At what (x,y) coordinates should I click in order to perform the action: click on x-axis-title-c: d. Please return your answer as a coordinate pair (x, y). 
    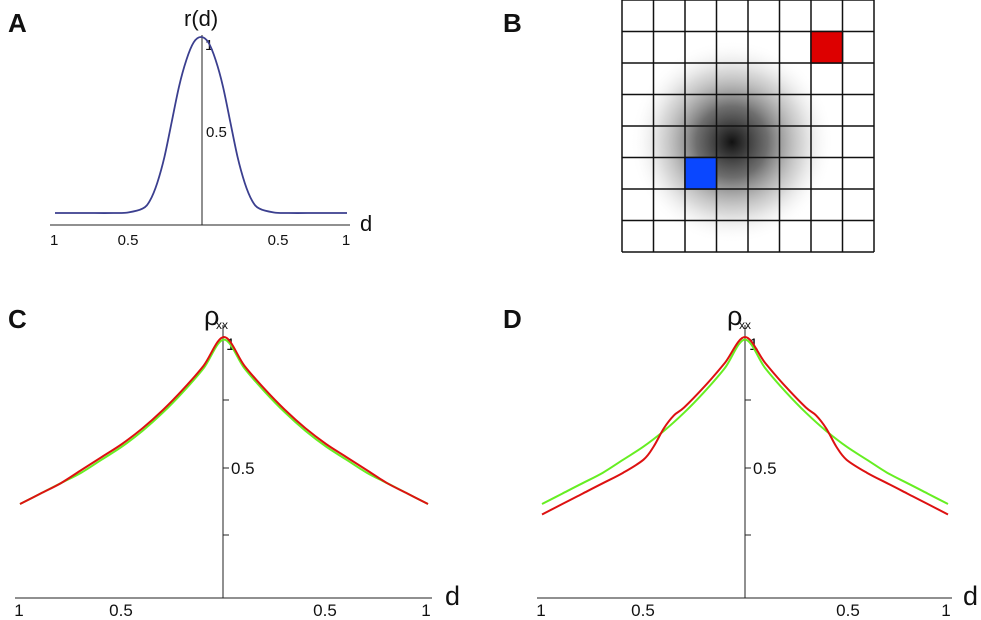
    Looking at the image, I should click on (452, 596).